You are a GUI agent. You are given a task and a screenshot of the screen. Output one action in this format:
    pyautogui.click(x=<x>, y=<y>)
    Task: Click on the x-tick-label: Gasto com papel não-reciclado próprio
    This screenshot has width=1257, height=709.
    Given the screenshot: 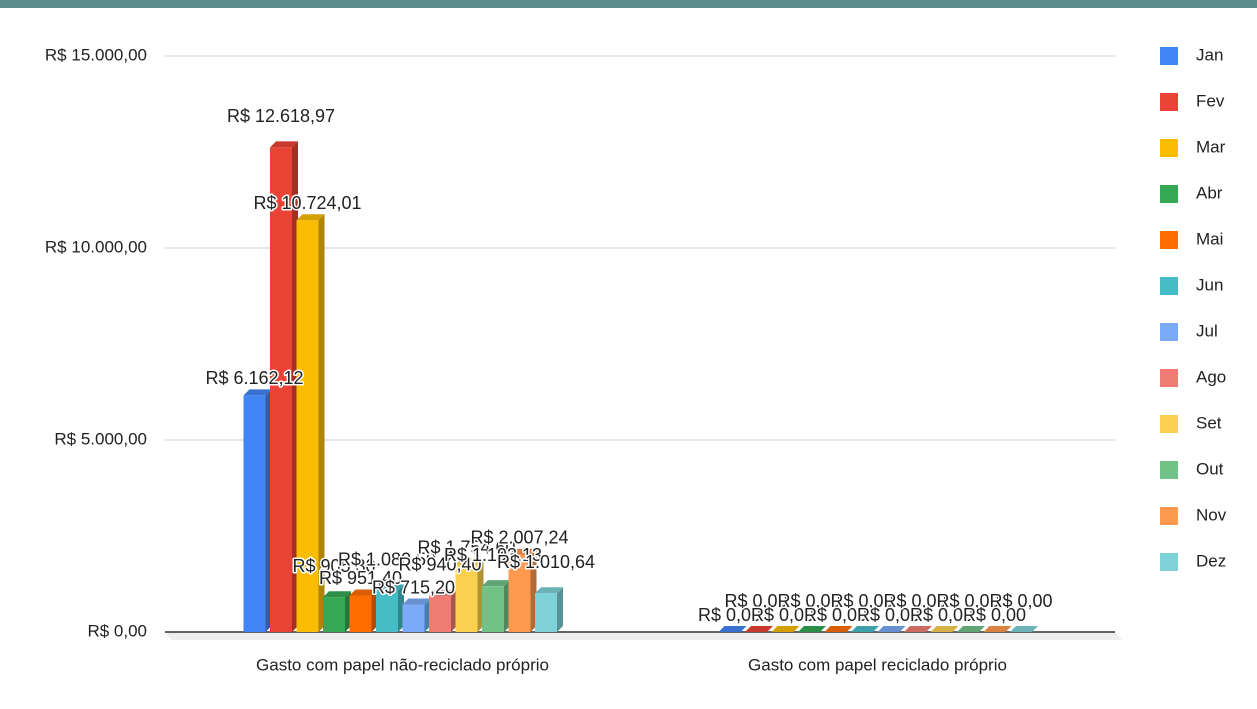 What is the action you would take?
    pyautogui.click(x=402, y=664)
    